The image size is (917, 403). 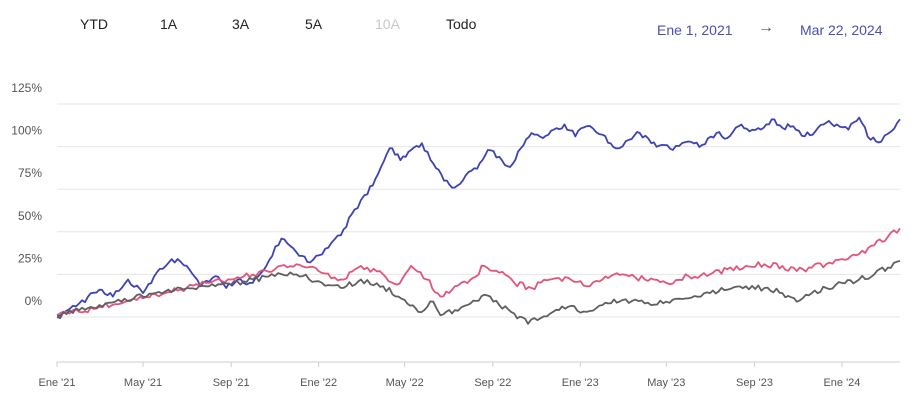 What do you see at coordinates (841, 383) in the screenshot?
I see `x-tick-label: Ene '24` at bounding box center [841, 383].